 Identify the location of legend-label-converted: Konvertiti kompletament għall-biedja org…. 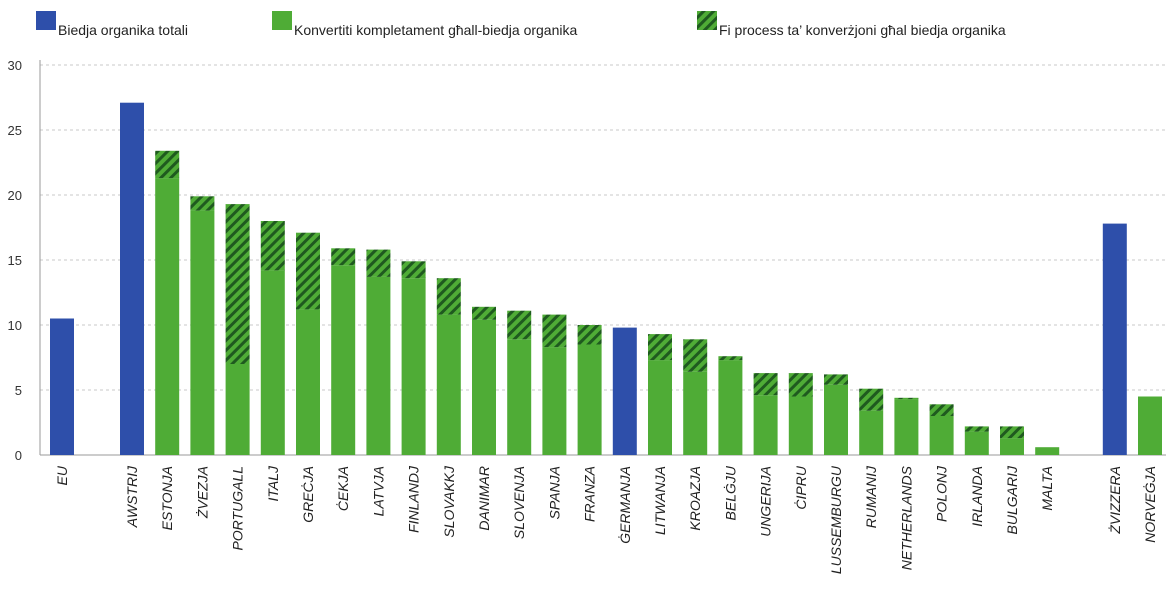
(435, 30).